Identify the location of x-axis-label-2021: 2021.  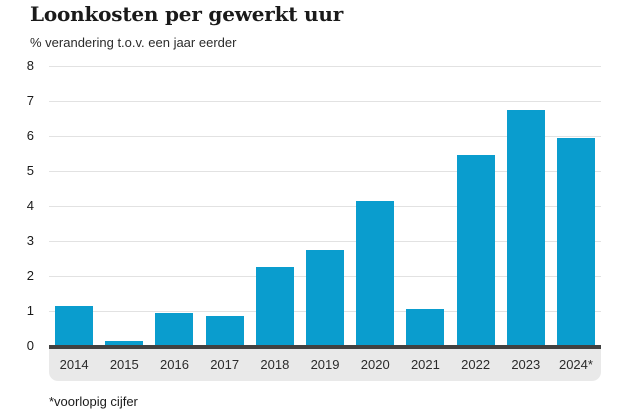
(425, 364).